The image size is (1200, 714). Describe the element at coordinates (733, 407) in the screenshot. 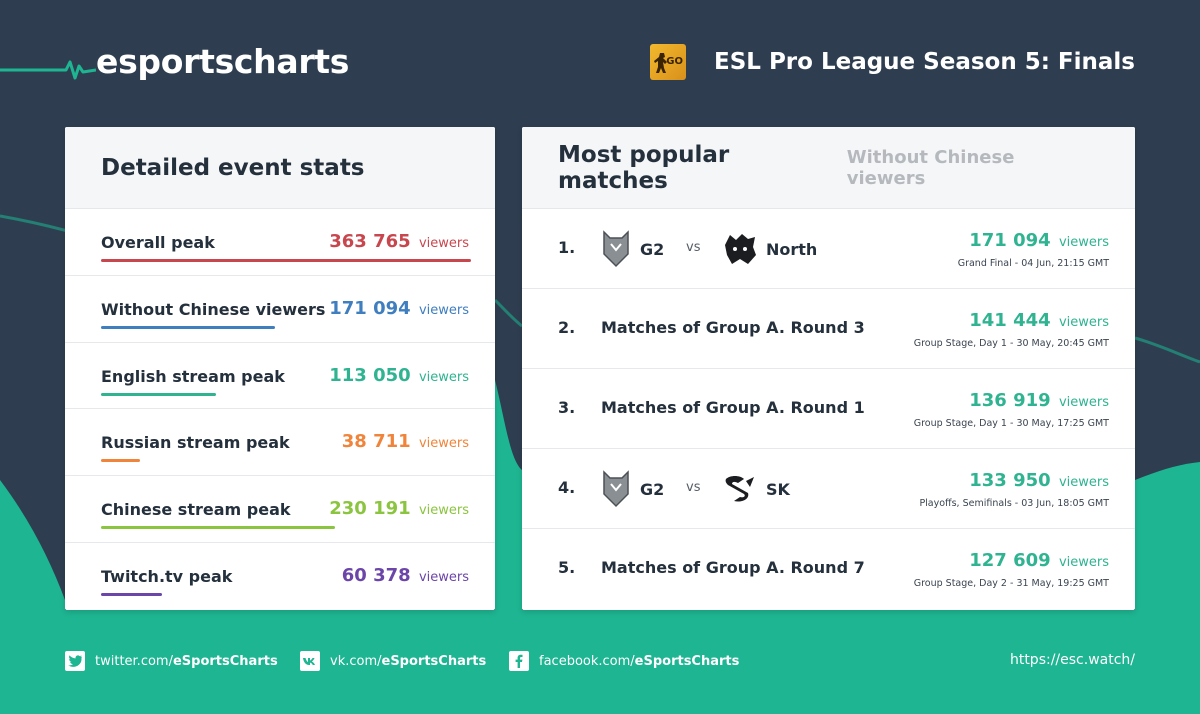

I see `match-title: Matches of Group A. Round 1` at that location.